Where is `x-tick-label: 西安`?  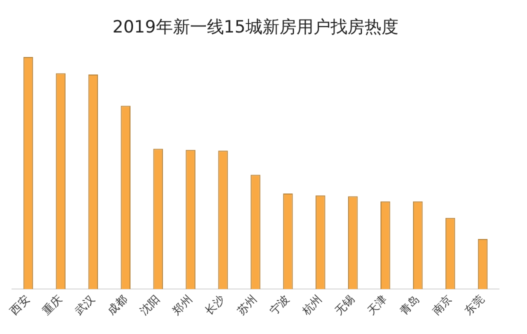 x-tick-label: 西安 is located at coordinates (20, 305).